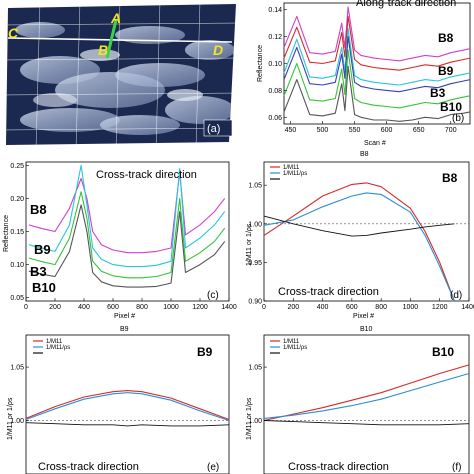 This screenshot has height=474, width=474. Describe the element at coordinates (17, 265) in the screenshot. I see `panel-c-ytick-label: 0.10` at that location.